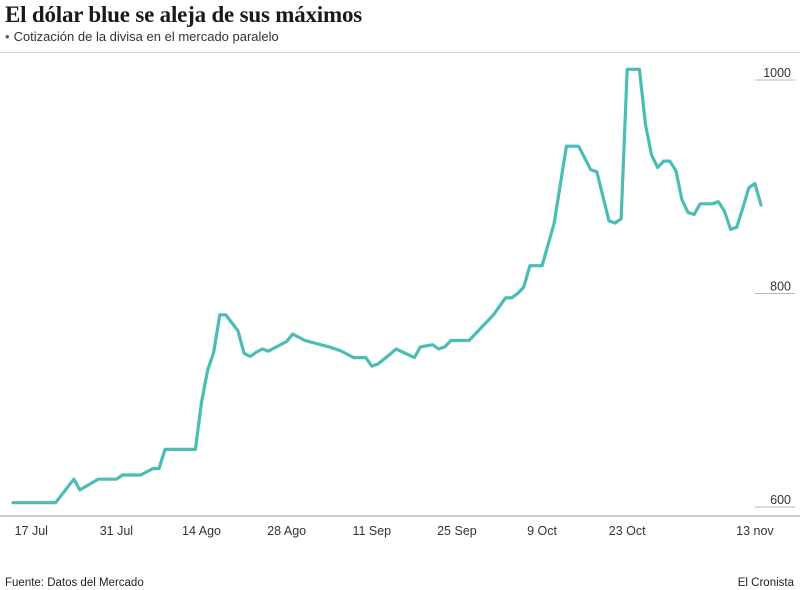  Describe the element at coordinates (542, 531) in the screenshot. I see `x-tick-label: 9 Oct` at that location.